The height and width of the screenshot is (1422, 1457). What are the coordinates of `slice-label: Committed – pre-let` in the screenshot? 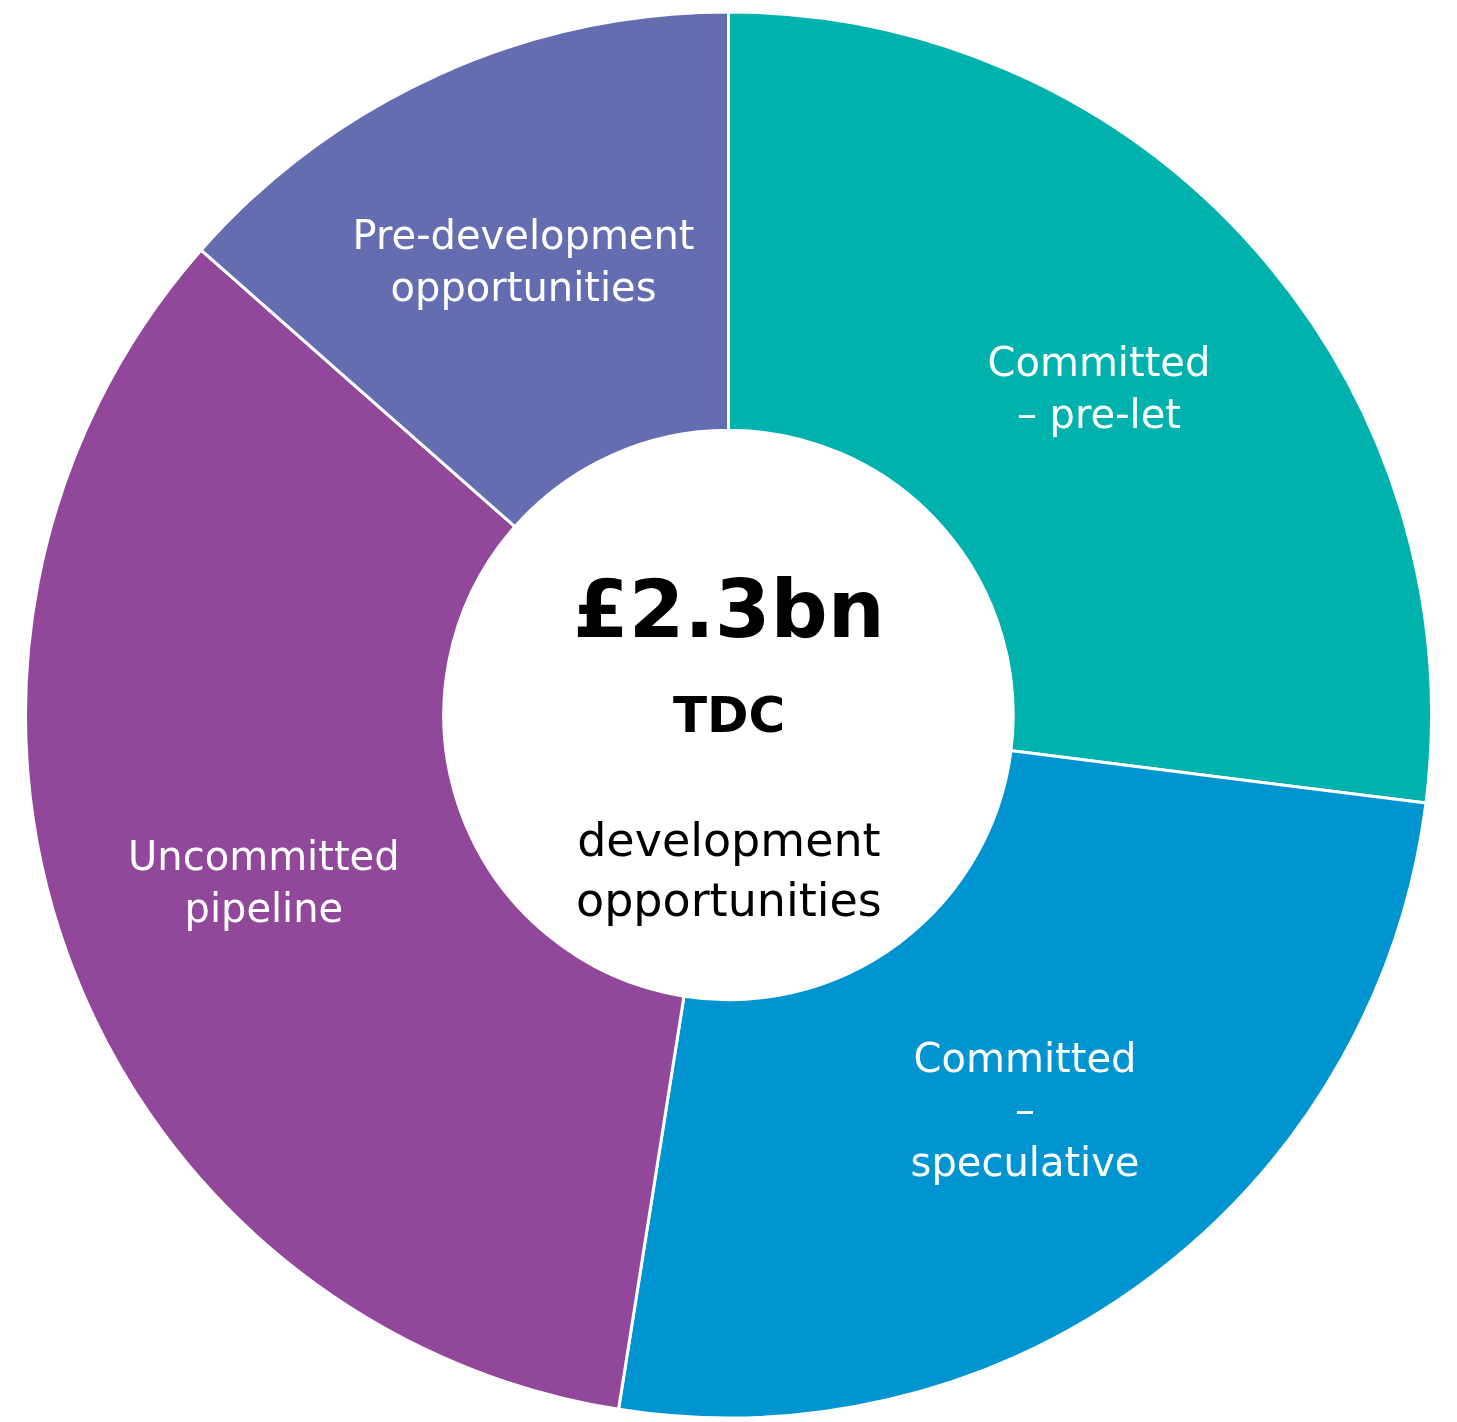 It's located at (1099, 388).